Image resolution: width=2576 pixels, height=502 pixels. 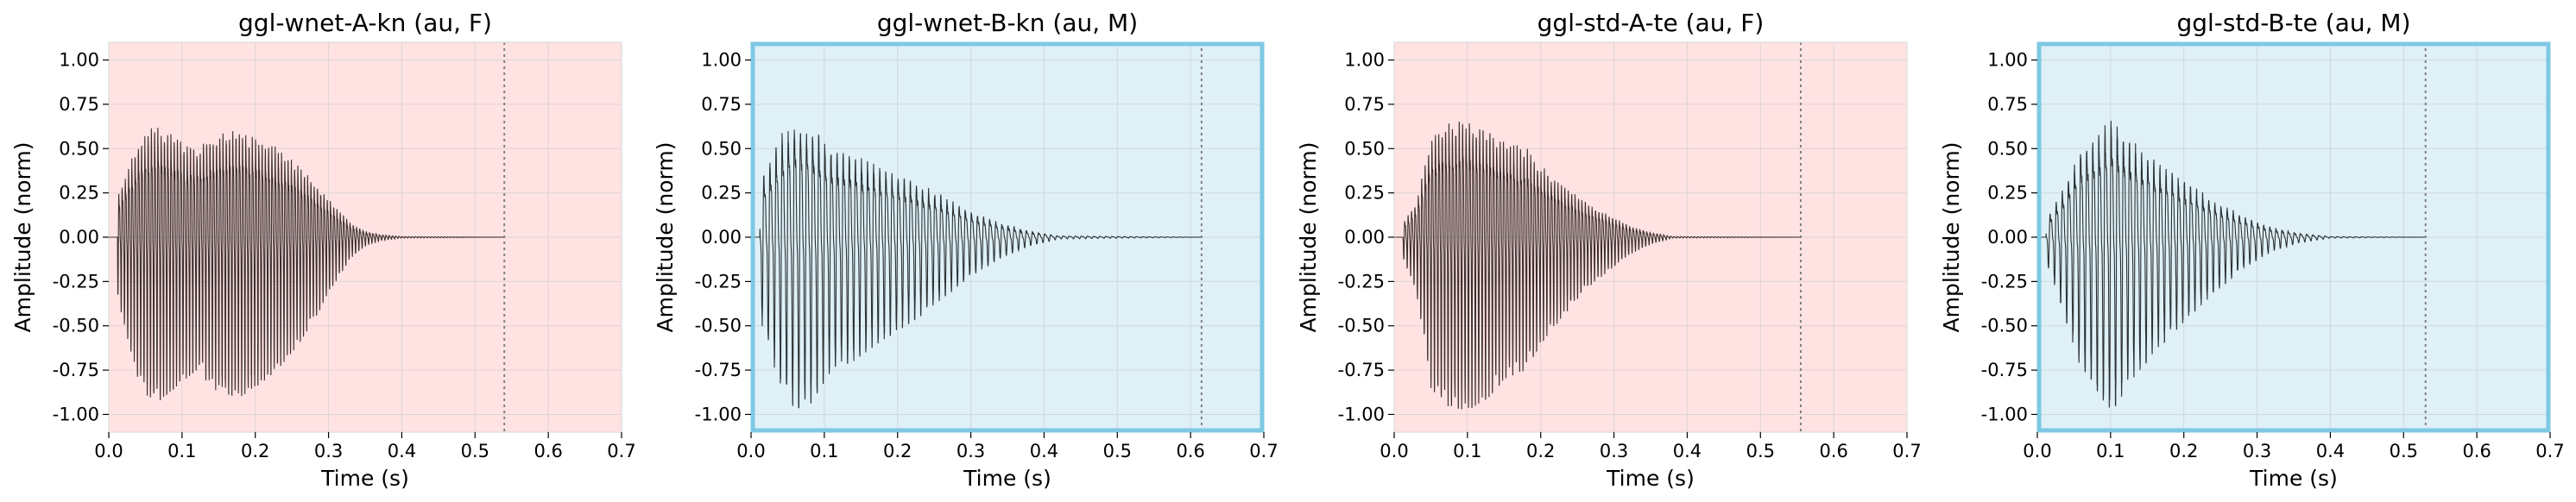 What do you see at coordinates (365, 23) in the screenshot?
I see `subplot-title: ggl-wnet-A-kn (au, F)` at bounding box center [365, 23].